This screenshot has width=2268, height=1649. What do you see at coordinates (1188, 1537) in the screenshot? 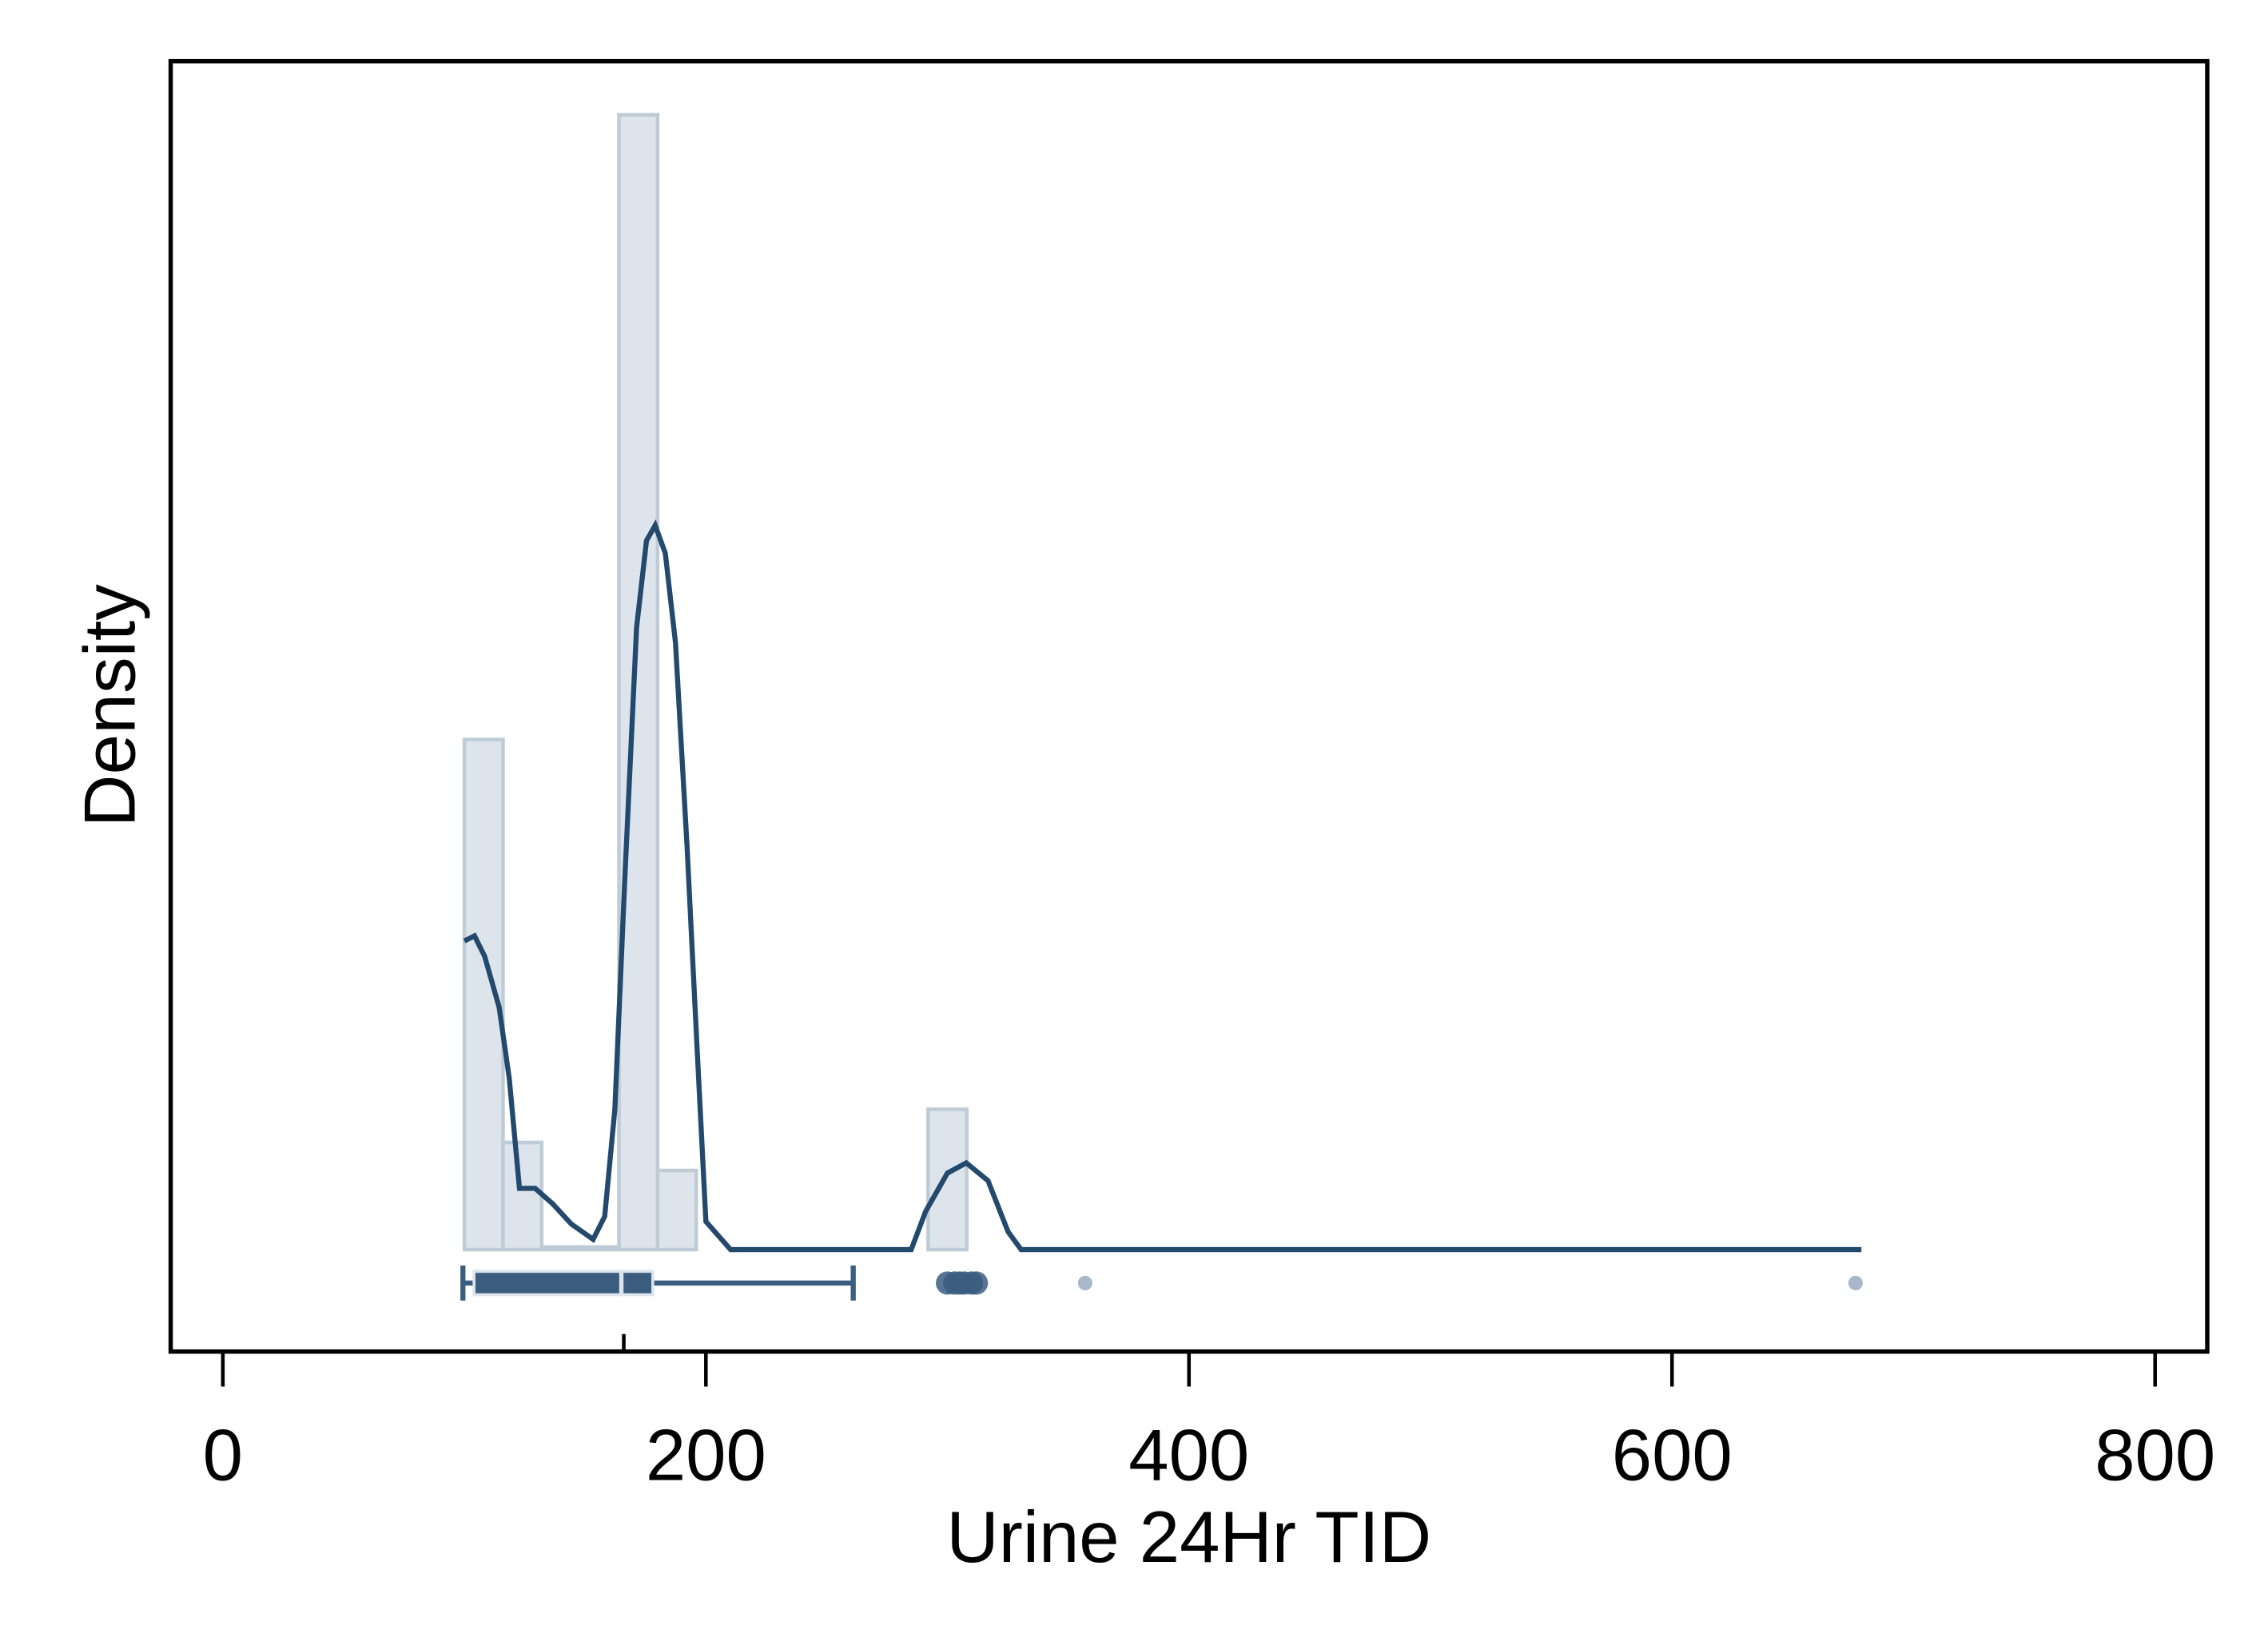
I see `x-axis-label: Urine 24Hr TID` at bounding box center [1188, 1537].